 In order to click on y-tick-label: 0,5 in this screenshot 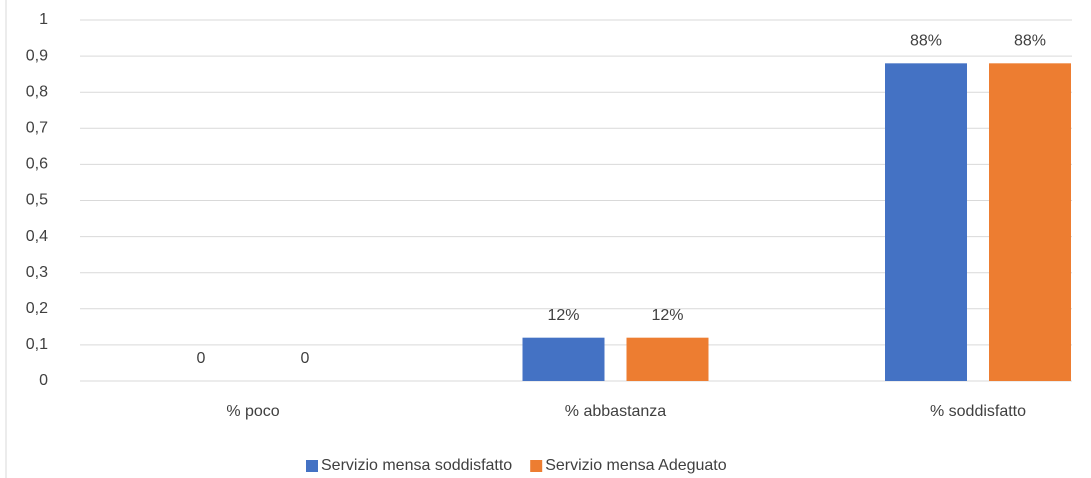, I will do `click(37, 200)`.